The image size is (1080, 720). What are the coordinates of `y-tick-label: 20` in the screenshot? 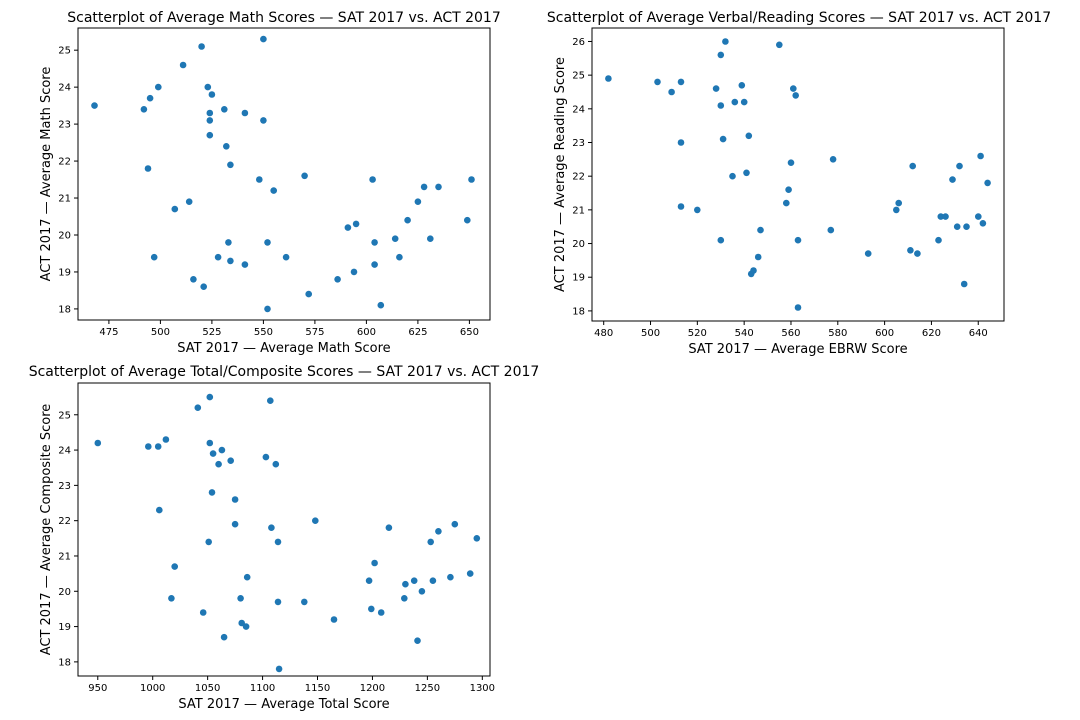 It's located at (64, 592).